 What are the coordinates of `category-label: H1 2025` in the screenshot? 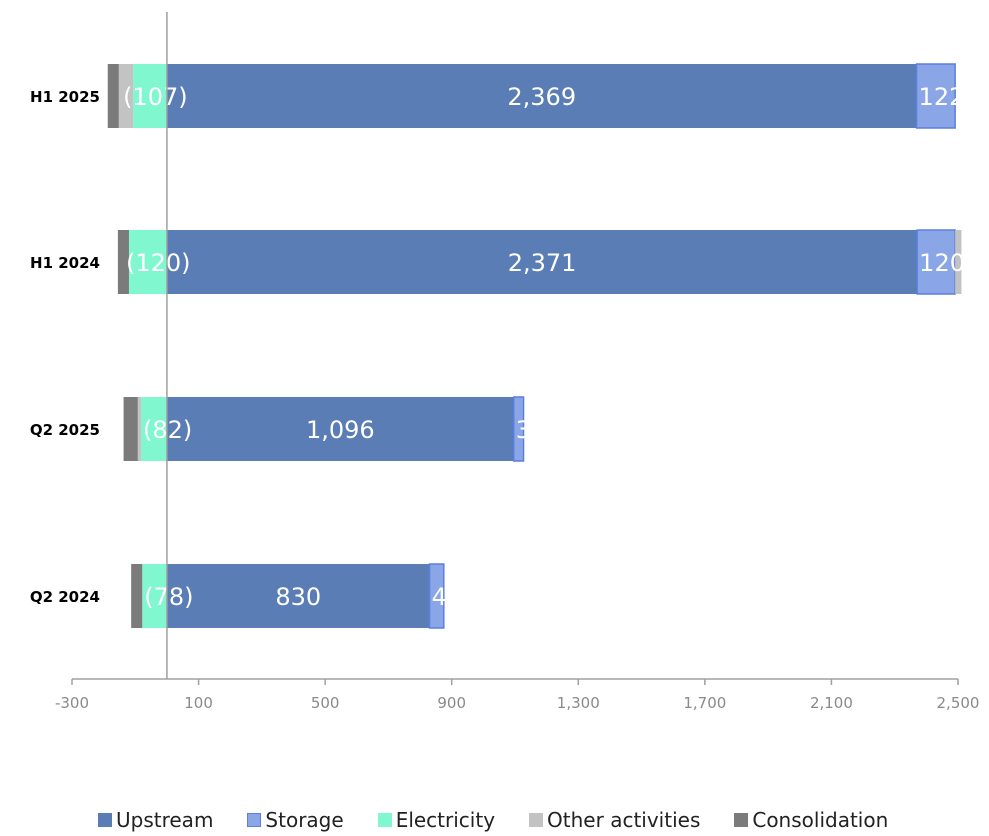 It's located at (65, 97).